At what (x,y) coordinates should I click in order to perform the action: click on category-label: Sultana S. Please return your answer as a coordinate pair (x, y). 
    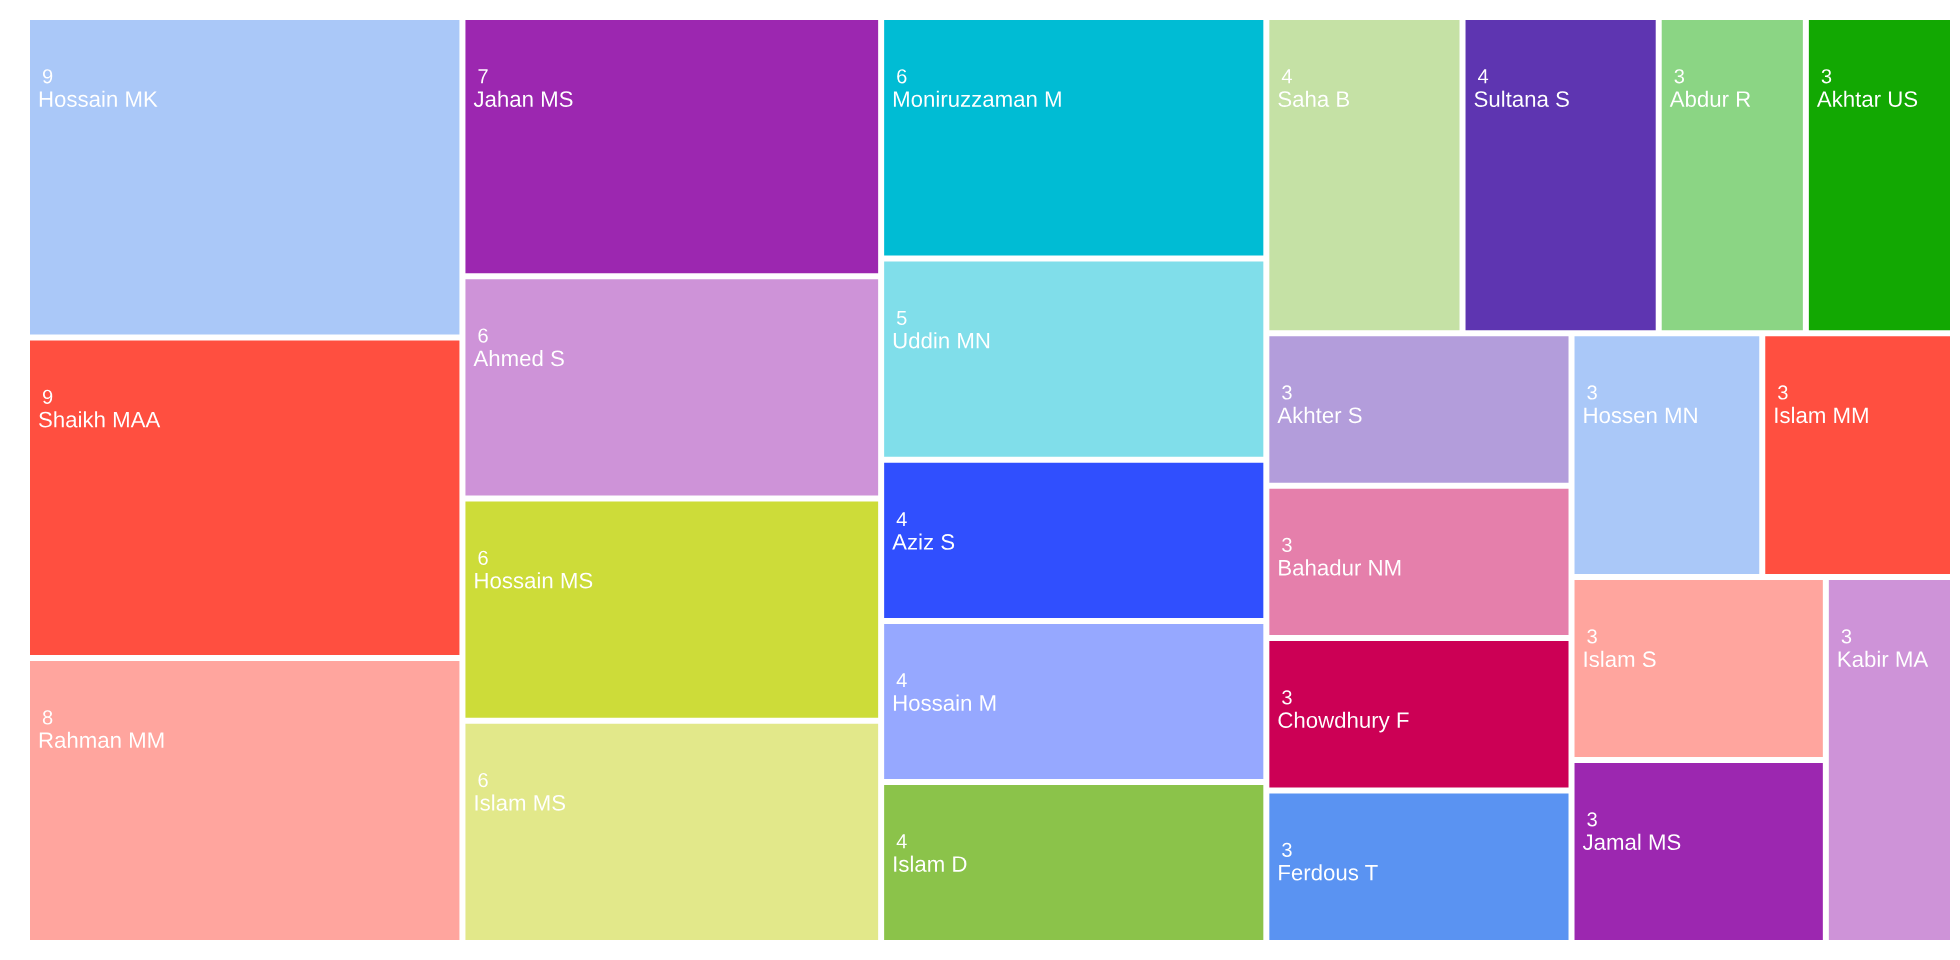
    Looking at the image, I should click on (1521, 98).